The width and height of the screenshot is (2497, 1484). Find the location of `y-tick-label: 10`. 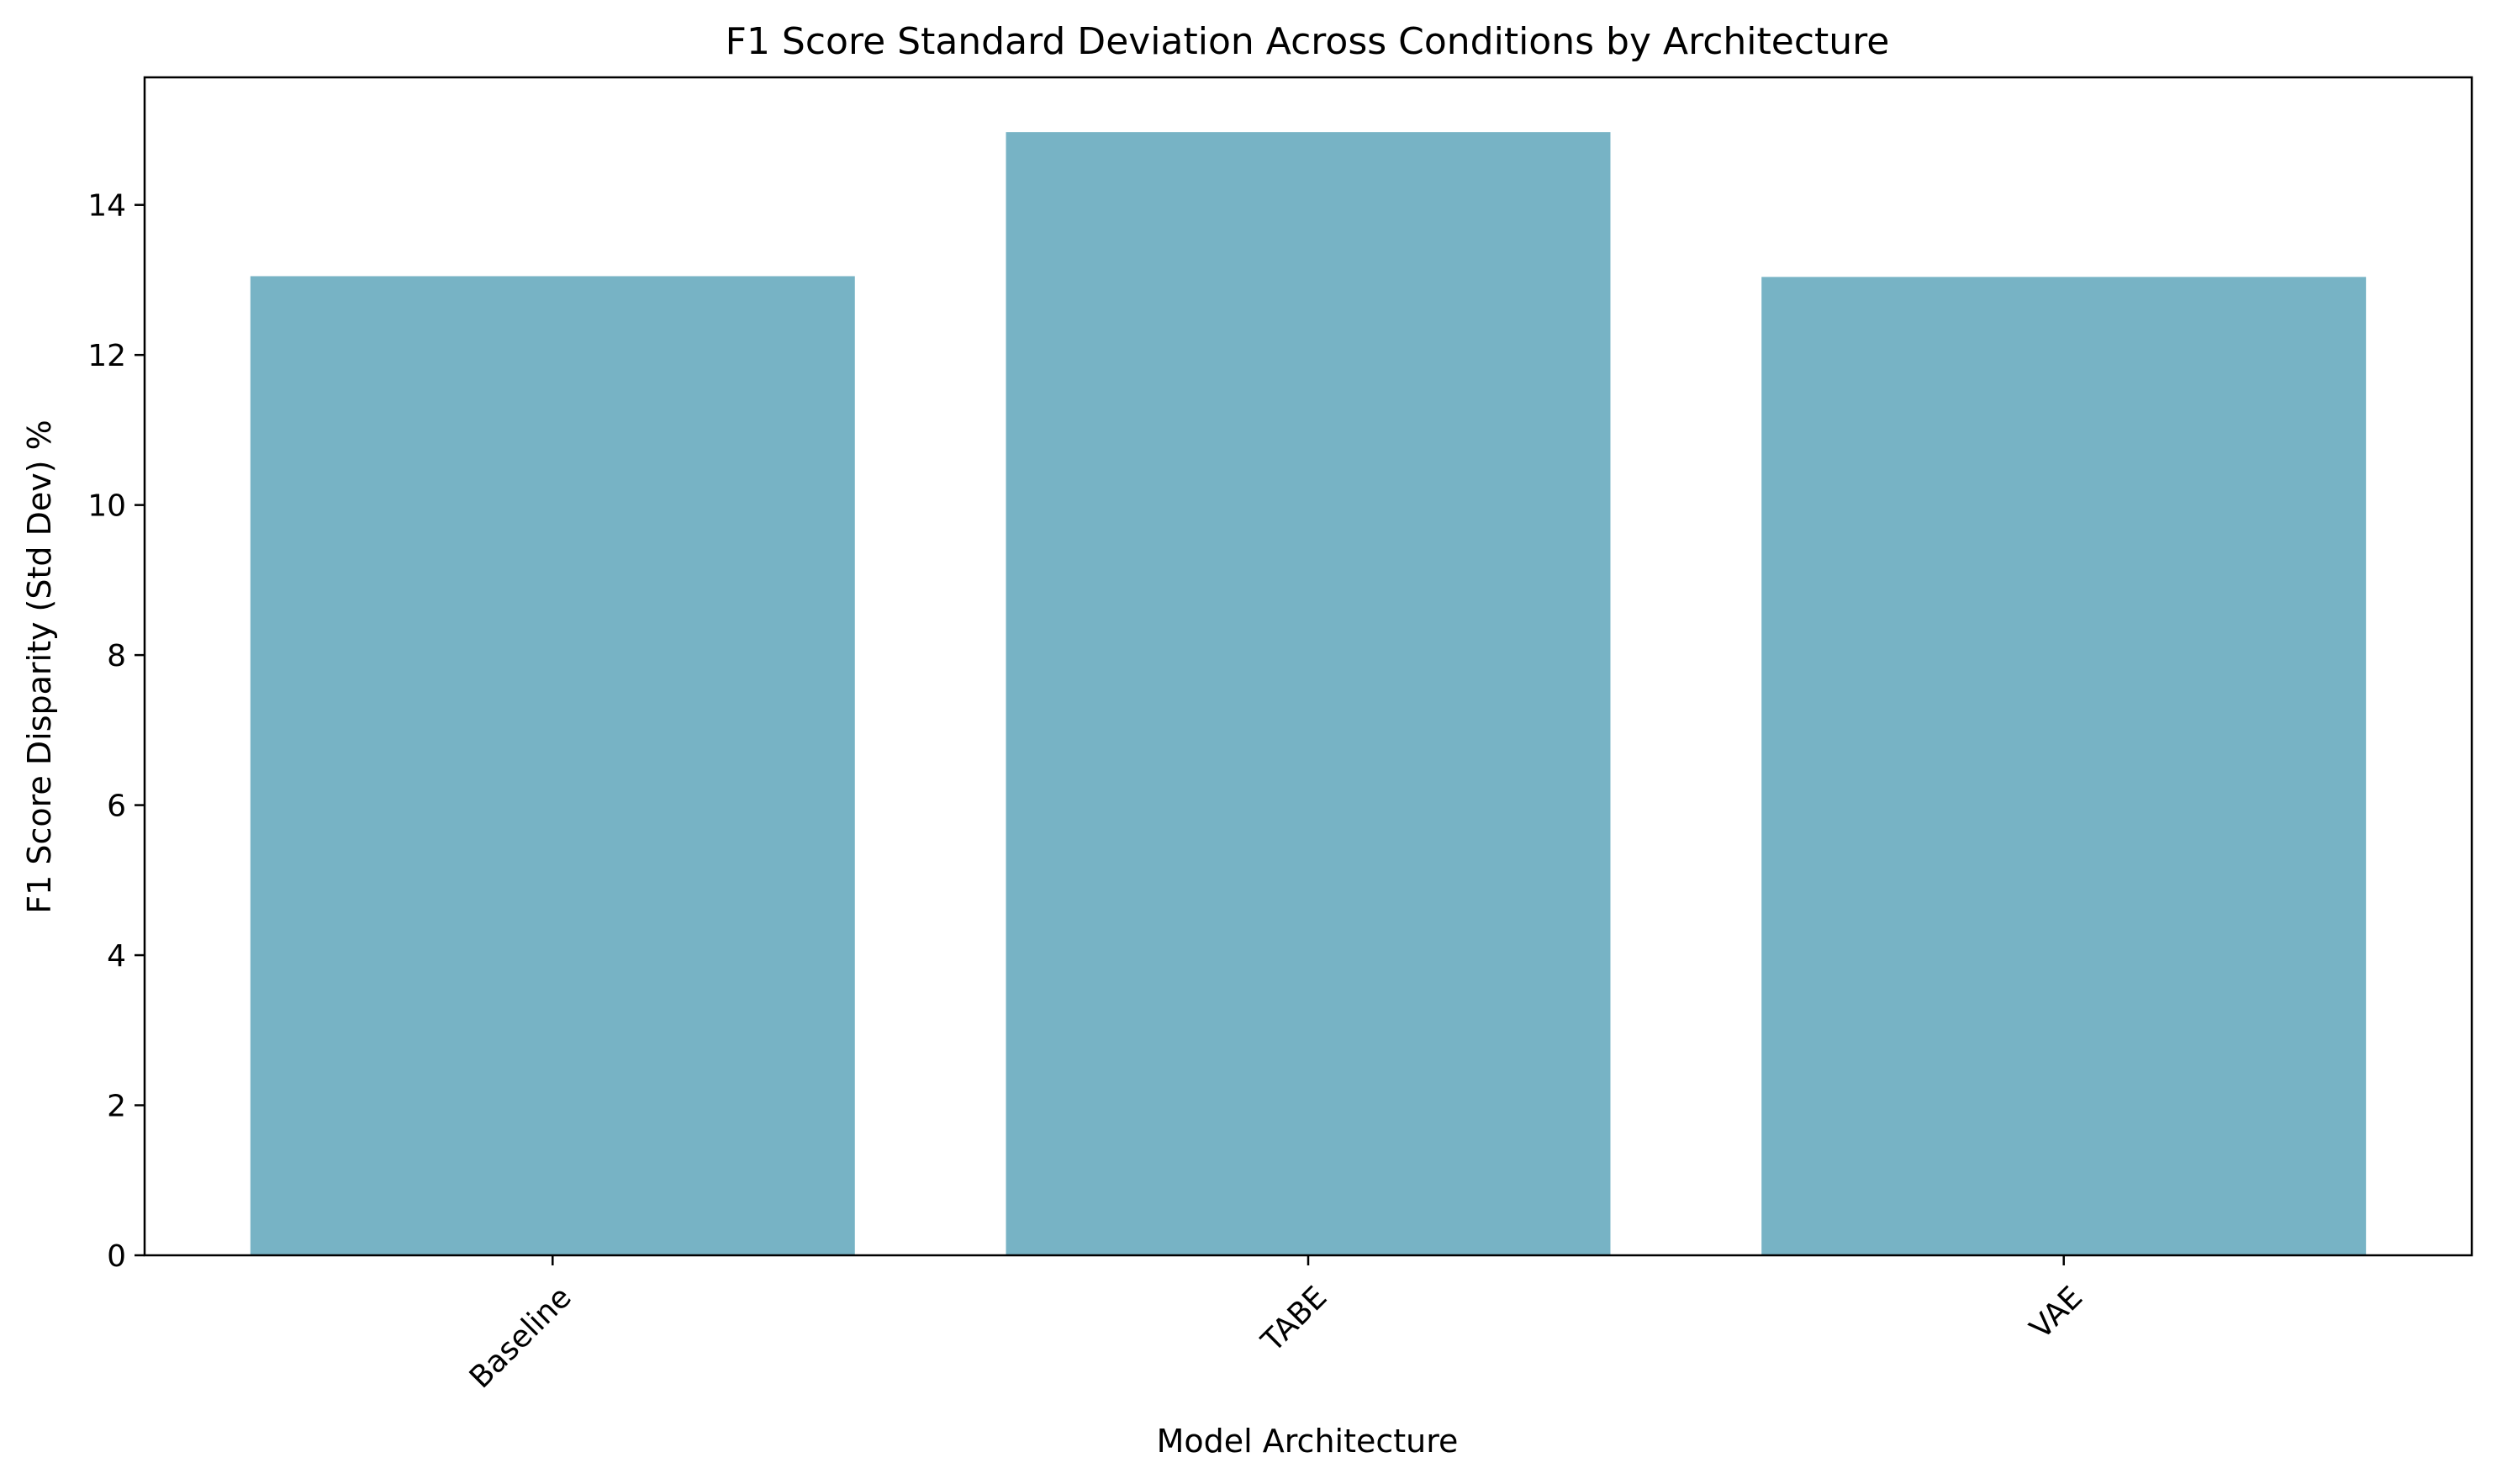

y-tick-label: 10 is located at coordinates (106, 506).